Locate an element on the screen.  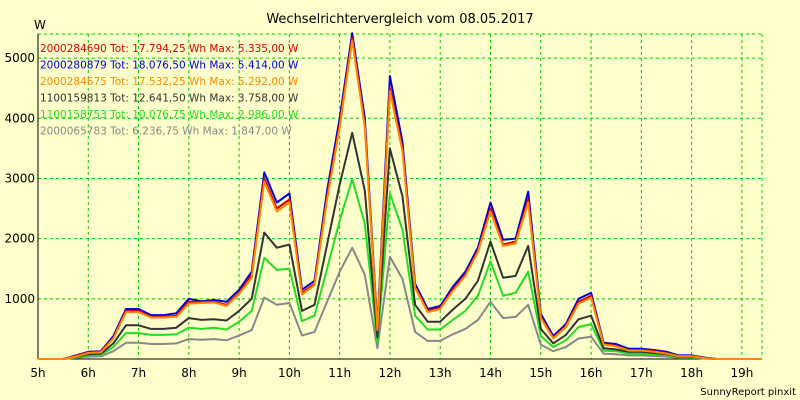
x-tick-label: 7h is located at coordinates (138, 373).